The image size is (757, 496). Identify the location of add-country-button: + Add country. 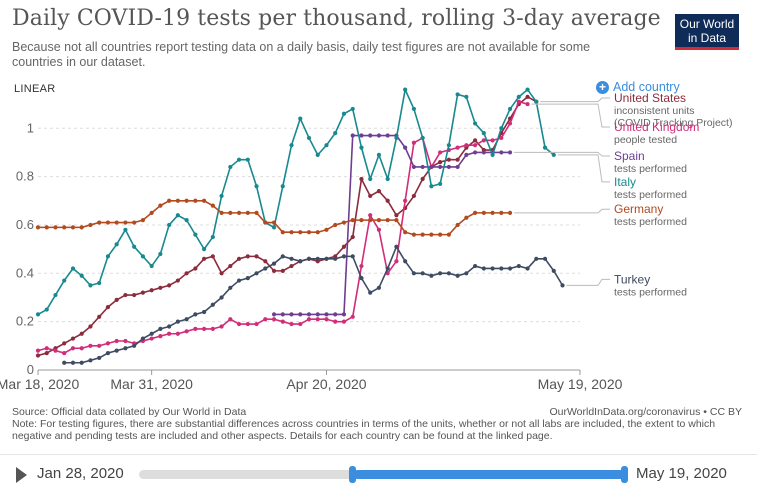
(638, 87).